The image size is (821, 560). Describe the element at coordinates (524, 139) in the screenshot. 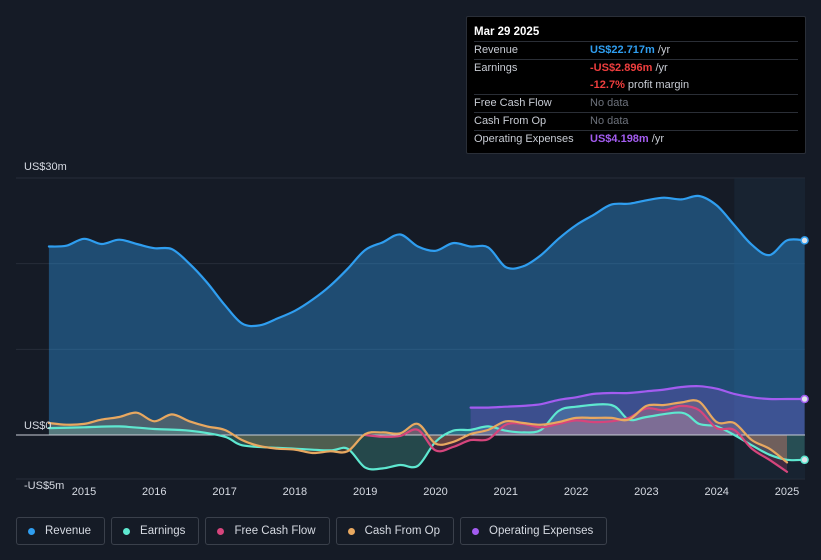

I see `tooltip-label: Operating Expenses` at that location.